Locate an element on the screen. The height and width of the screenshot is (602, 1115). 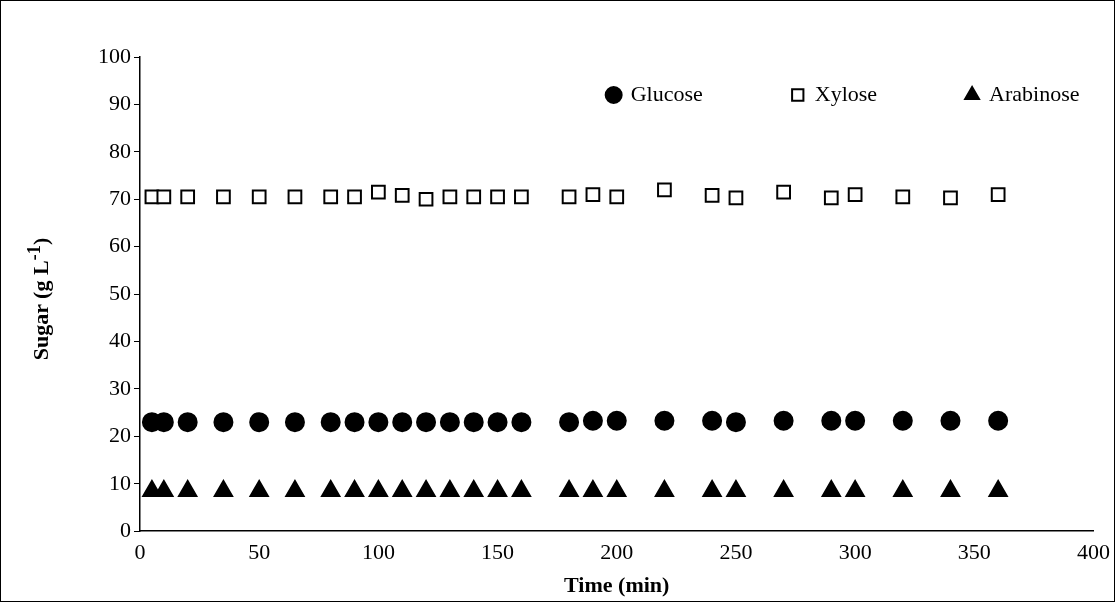
x-tick-label: 400 is located at coordinates (1093, 552).